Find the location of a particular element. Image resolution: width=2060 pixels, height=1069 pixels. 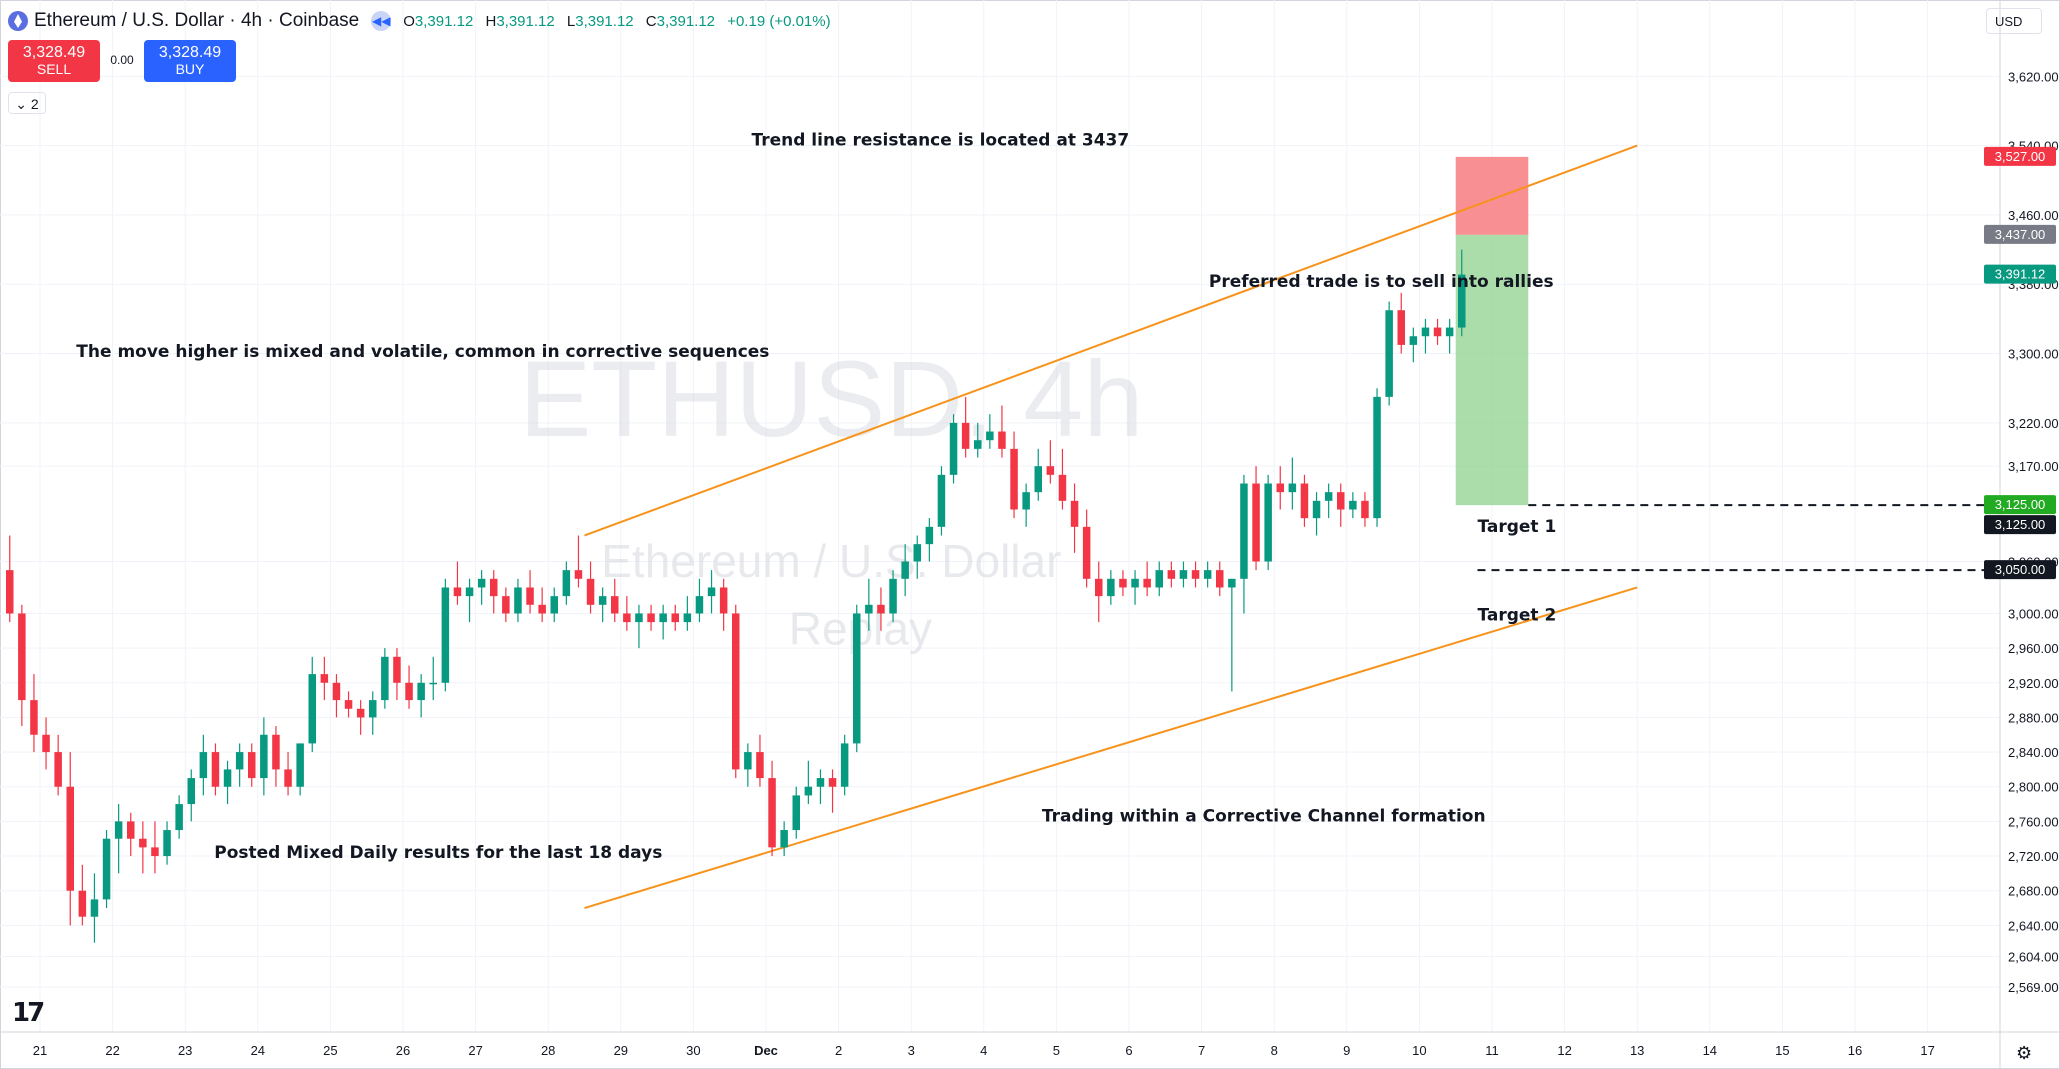

y-tick-label: 2,569.00 is located at coordinates (2033, 987).